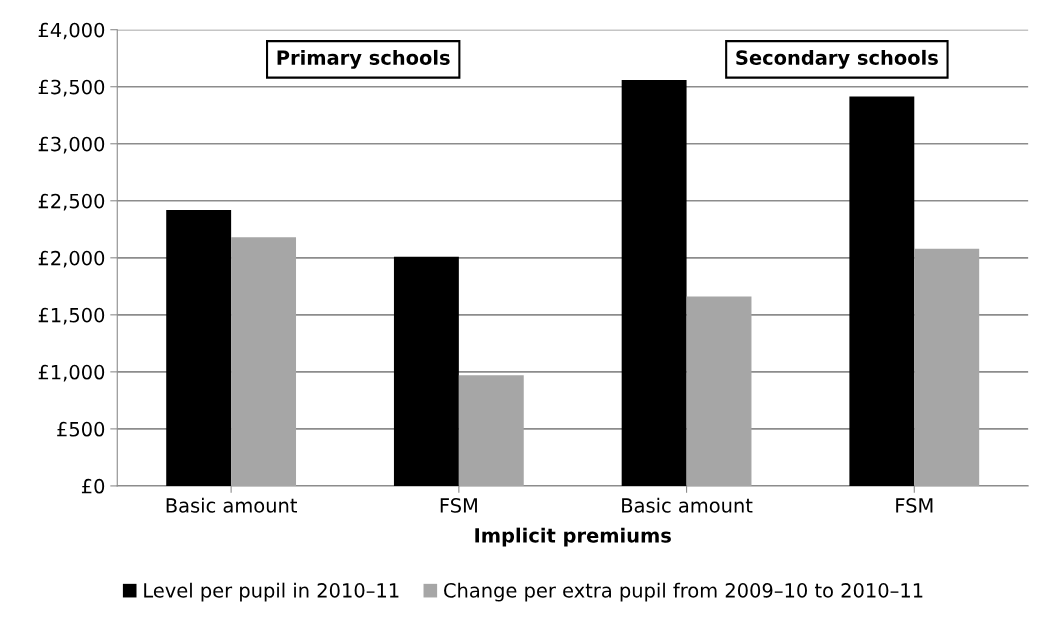 Image resolution: width=1047 pixels, height=619 pixels. I want to click on y-tick-label: £0, so click(93, 486).